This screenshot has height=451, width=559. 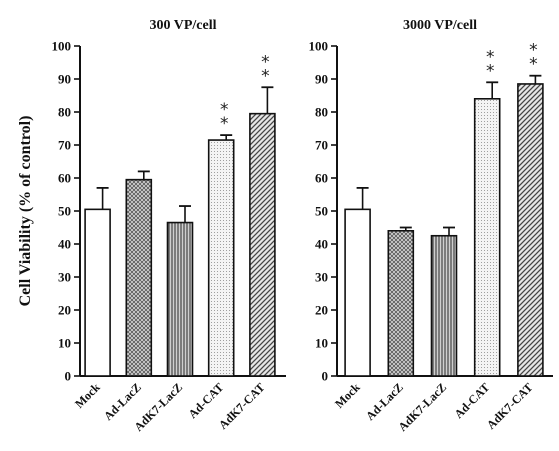 What do you see at coordinates (182, 25) in the screenshot?
I see `panel-title: 300 VP/cell` at bounding box center [182, 25].